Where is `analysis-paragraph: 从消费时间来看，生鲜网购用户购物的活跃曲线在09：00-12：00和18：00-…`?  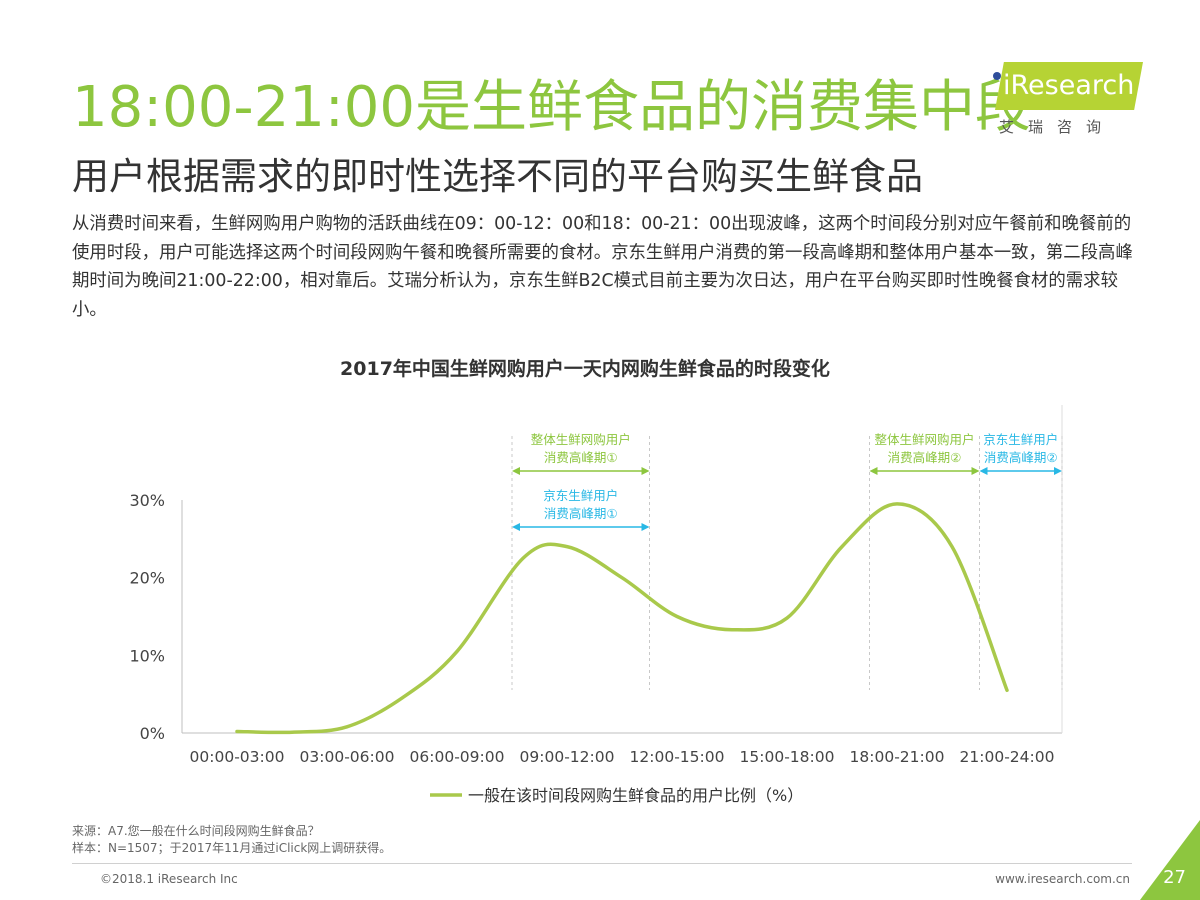
analysis-paragraph: 从消费时间来看，生鲜网购用户购物的活跃曲线在09：00-12：00和18：00-… is located at coordinates (602, 267).